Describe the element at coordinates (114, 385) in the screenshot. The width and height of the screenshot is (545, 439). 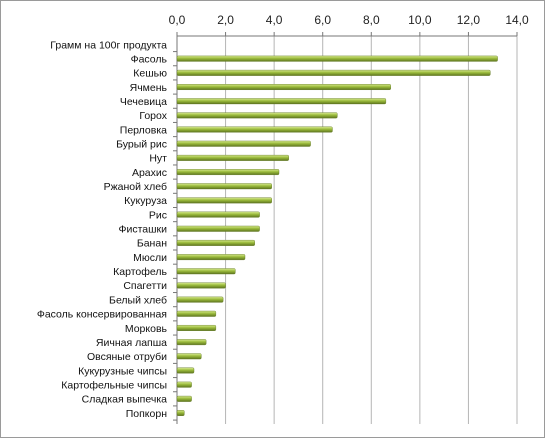
I see `category-label: Картофельные чипсы` at that location.